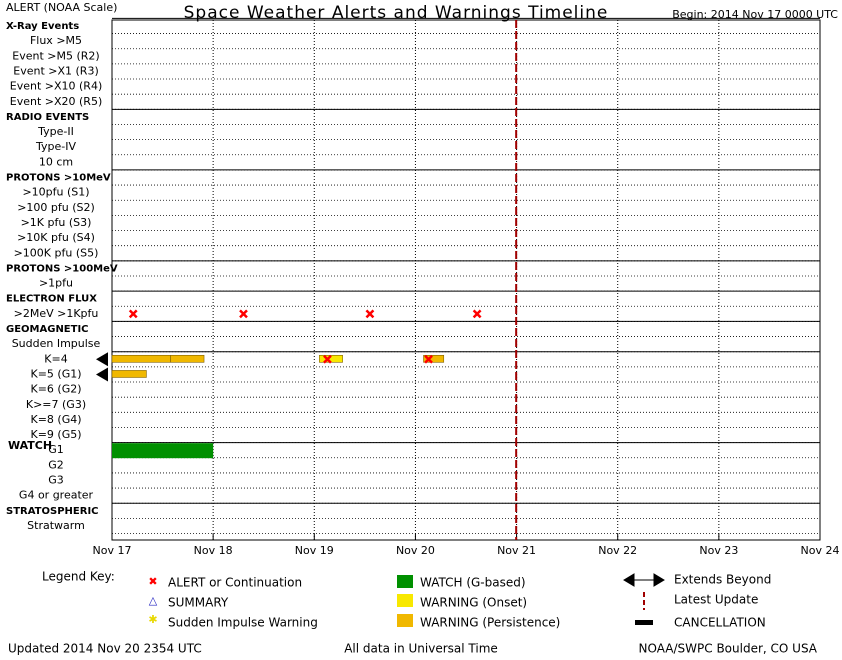 This screenshot has width=842, height=660. Describe the element at coordinates (55, 70) in the screenshot. I see `row-label: Event >X1 (R3)` at that location.